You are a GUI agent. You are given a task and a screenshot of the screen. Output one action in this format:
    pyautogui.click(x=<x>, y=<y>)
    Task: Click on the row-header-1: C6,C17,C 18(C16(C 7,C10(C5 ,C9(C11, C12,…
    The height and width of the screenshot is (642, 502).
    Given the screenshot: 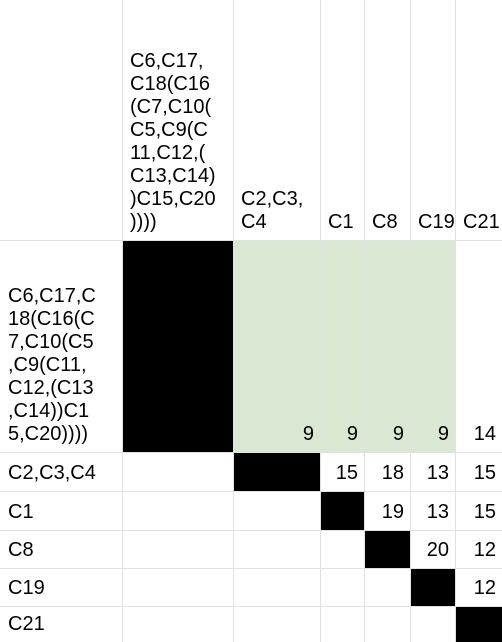 What is the action you would take?
    pyautogui.click(x=61, y=346)
    